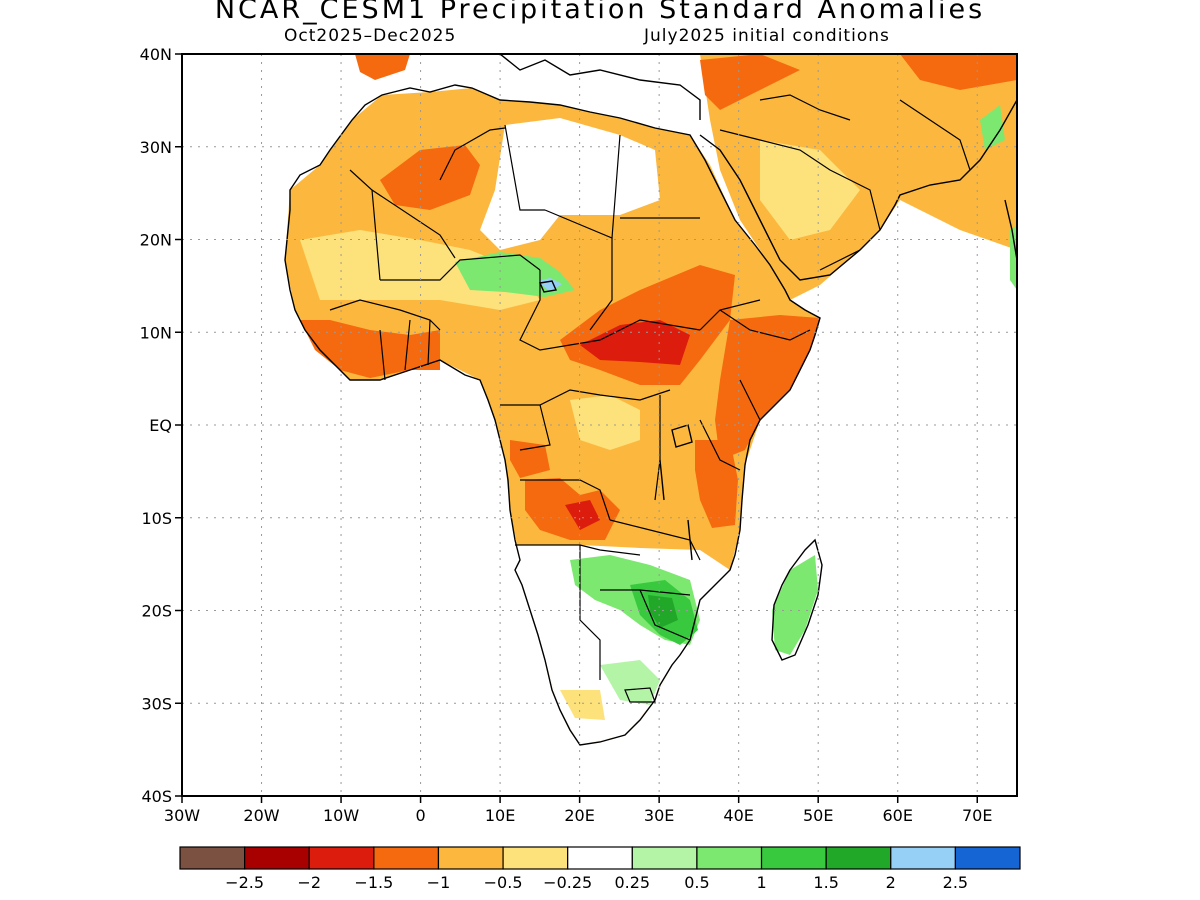  Describe the element at coordinates (156, 518) in the screenshot. I see `lat-tick-label: 10S` at that location.